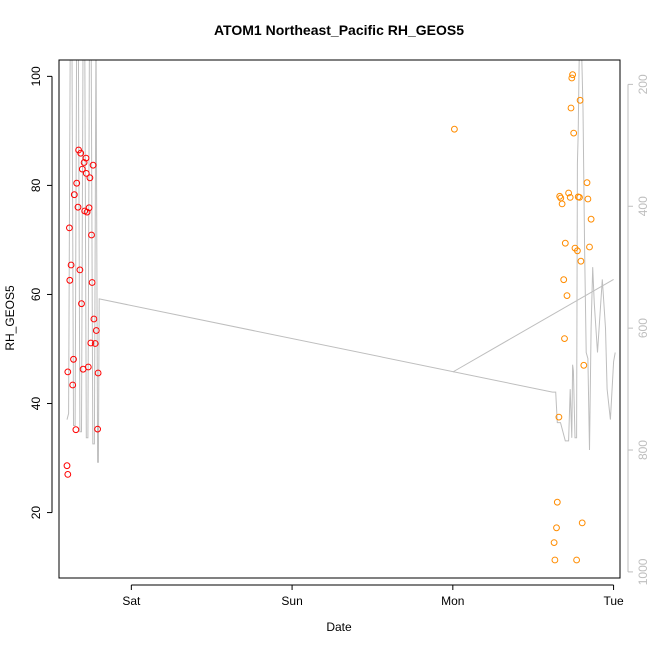  Describe the element at coordinates (10, 318) in the screenshot. I see `y-axis-label: RH_GEOS5` at that location.